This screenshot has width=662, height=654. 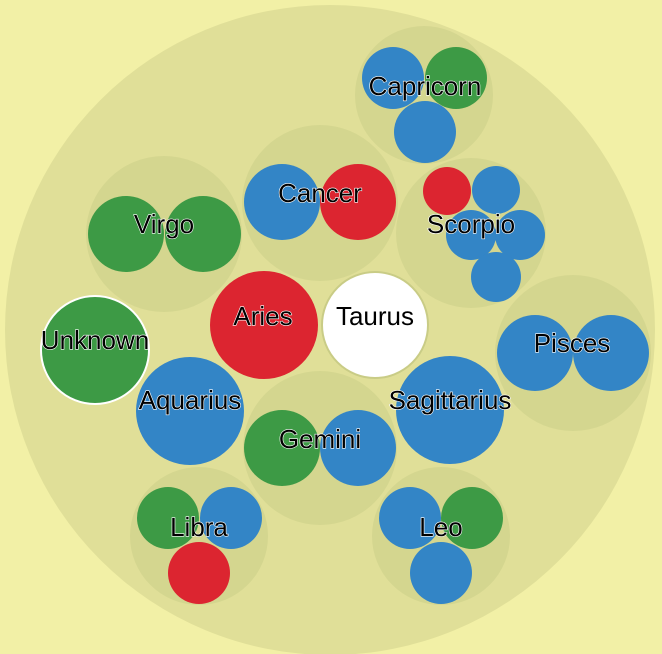 What do you see at coordinates (375, 316) in the screenshot?
I see `label-taurus: Taurus` at bounding box center [375, 316].